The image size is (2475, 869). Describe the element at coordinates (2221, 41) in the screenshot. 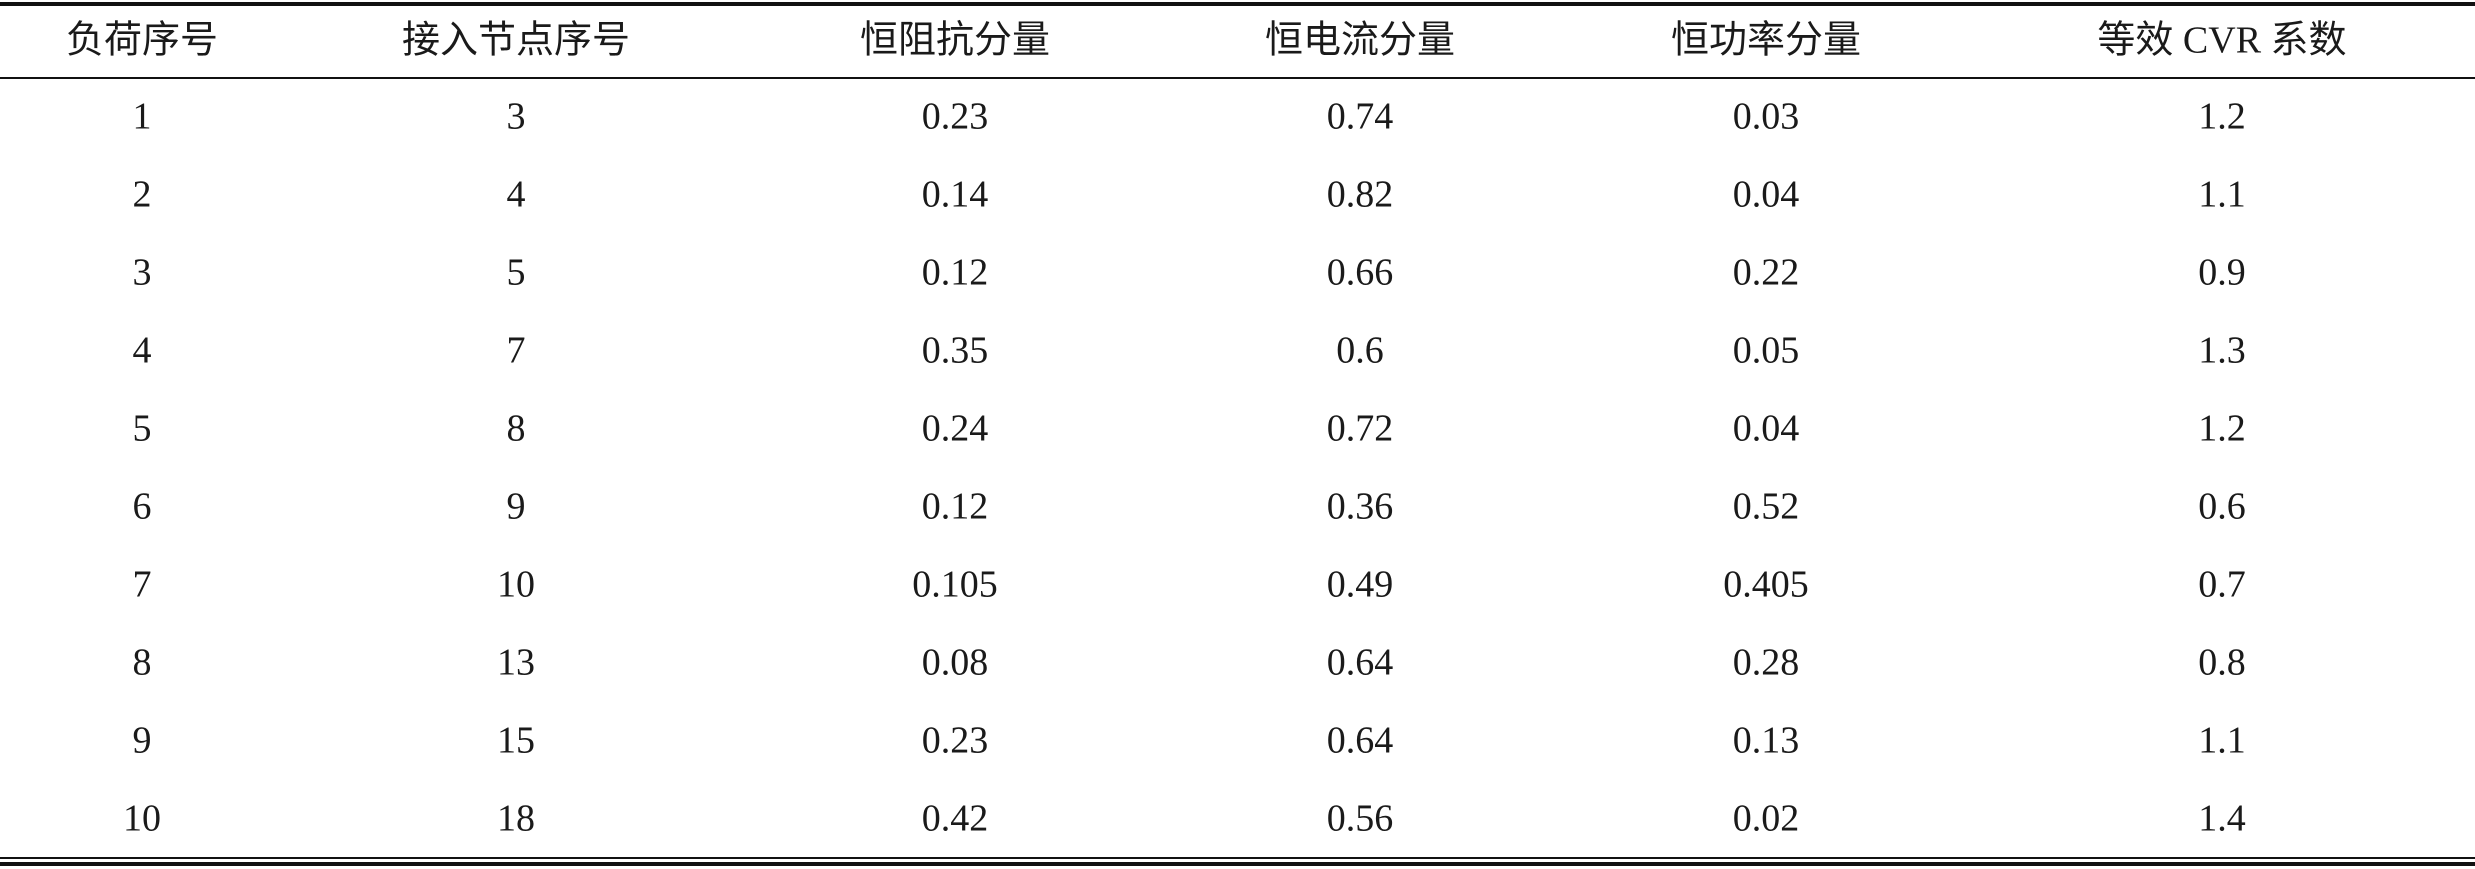

I see `header-cell: 等效 CVR 系数` at that location.